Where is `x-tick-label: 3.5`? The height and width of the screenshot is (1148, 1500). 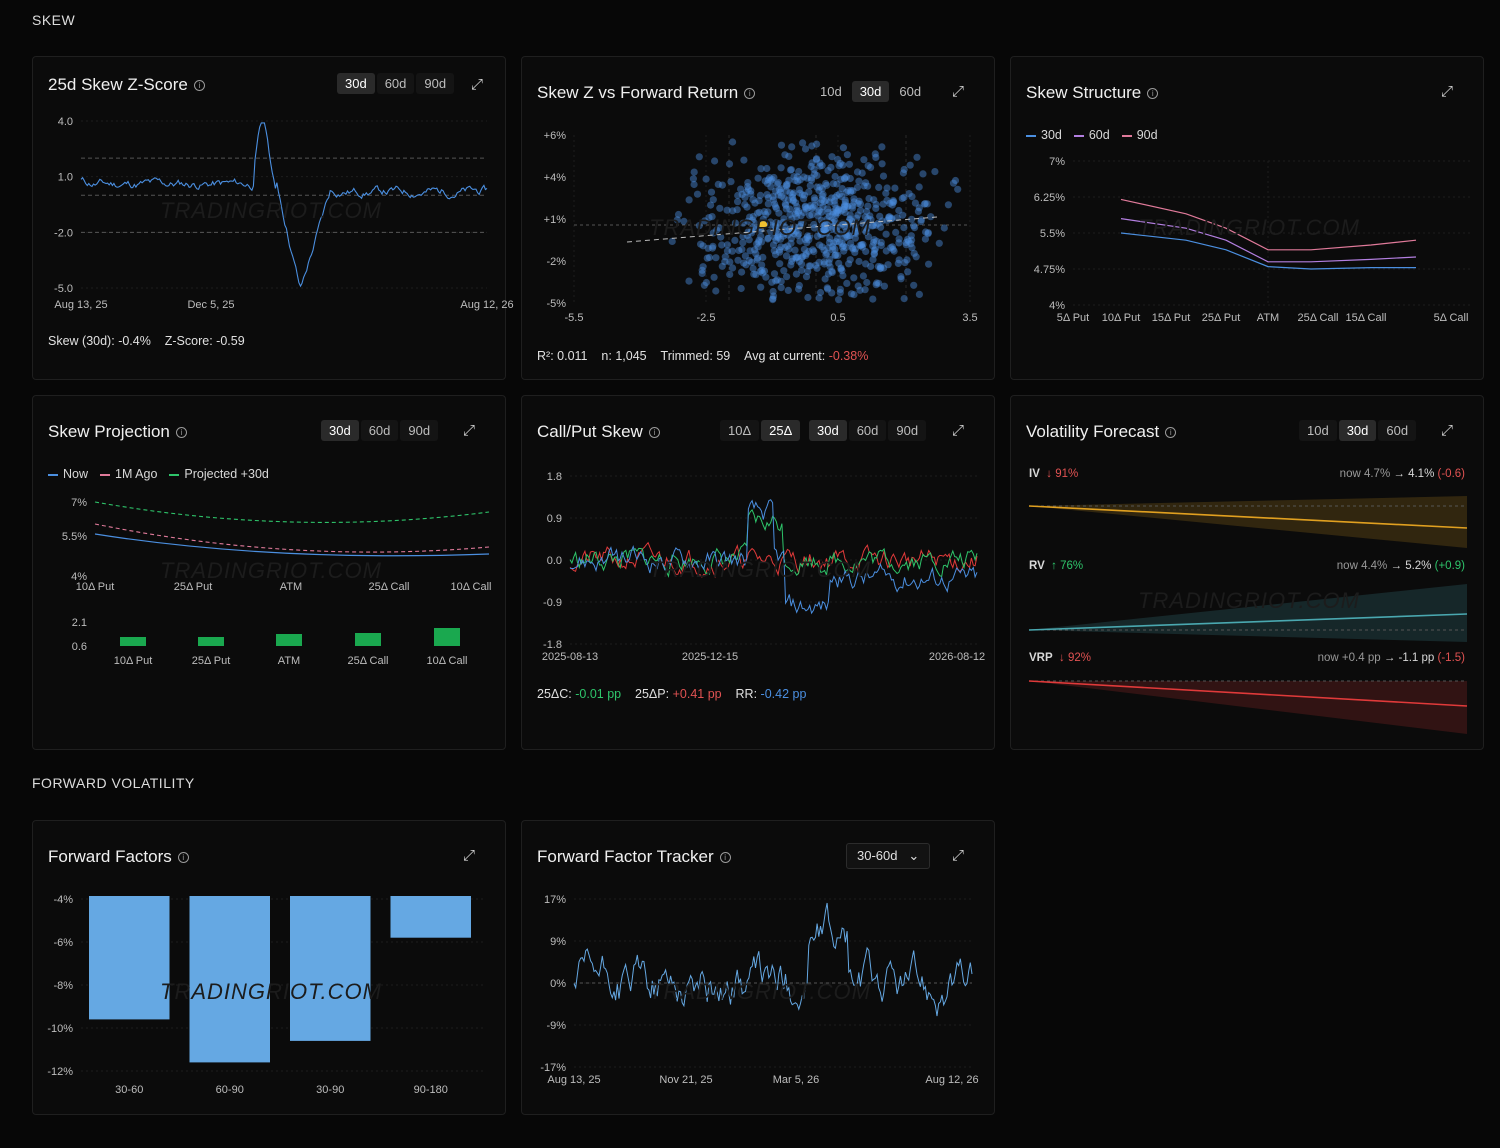 x-tick-label: 3.5 is located at coordinates (969, 318).